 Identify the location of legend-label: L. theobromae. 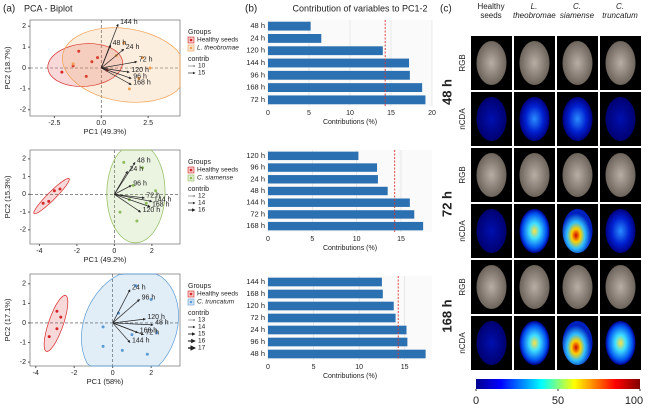
(218, 48).